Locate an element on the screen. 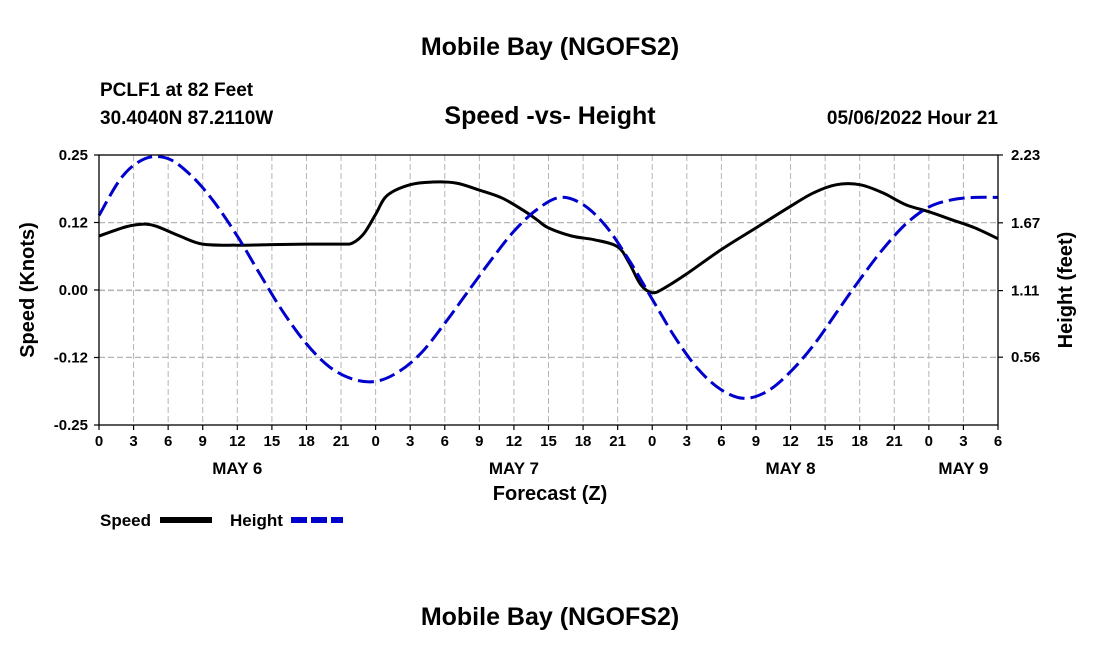  day-label: MAY 6 is located at coordinates (237, 468).